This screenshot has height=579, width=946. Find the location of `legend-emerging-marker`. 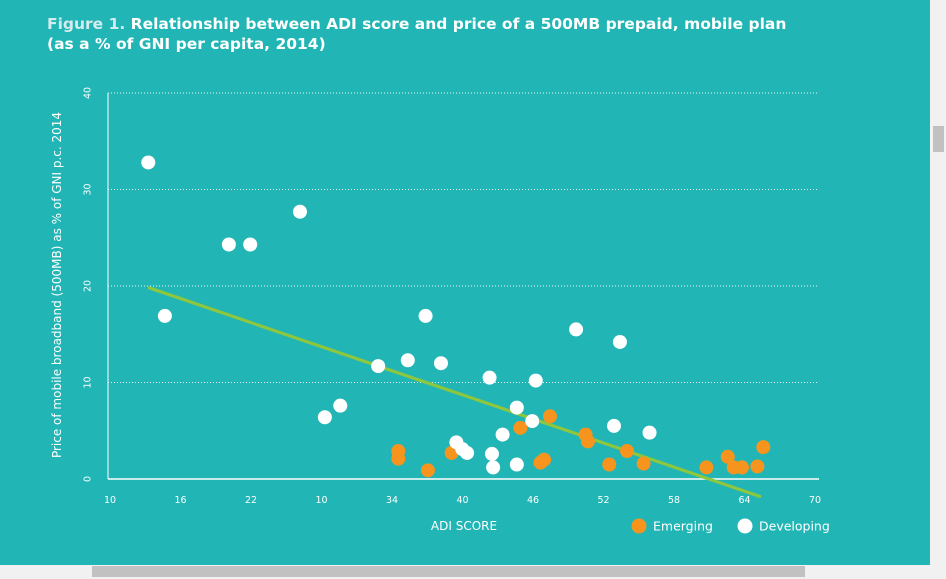

legend-emerging-marker is located at coordinates (639, 526).